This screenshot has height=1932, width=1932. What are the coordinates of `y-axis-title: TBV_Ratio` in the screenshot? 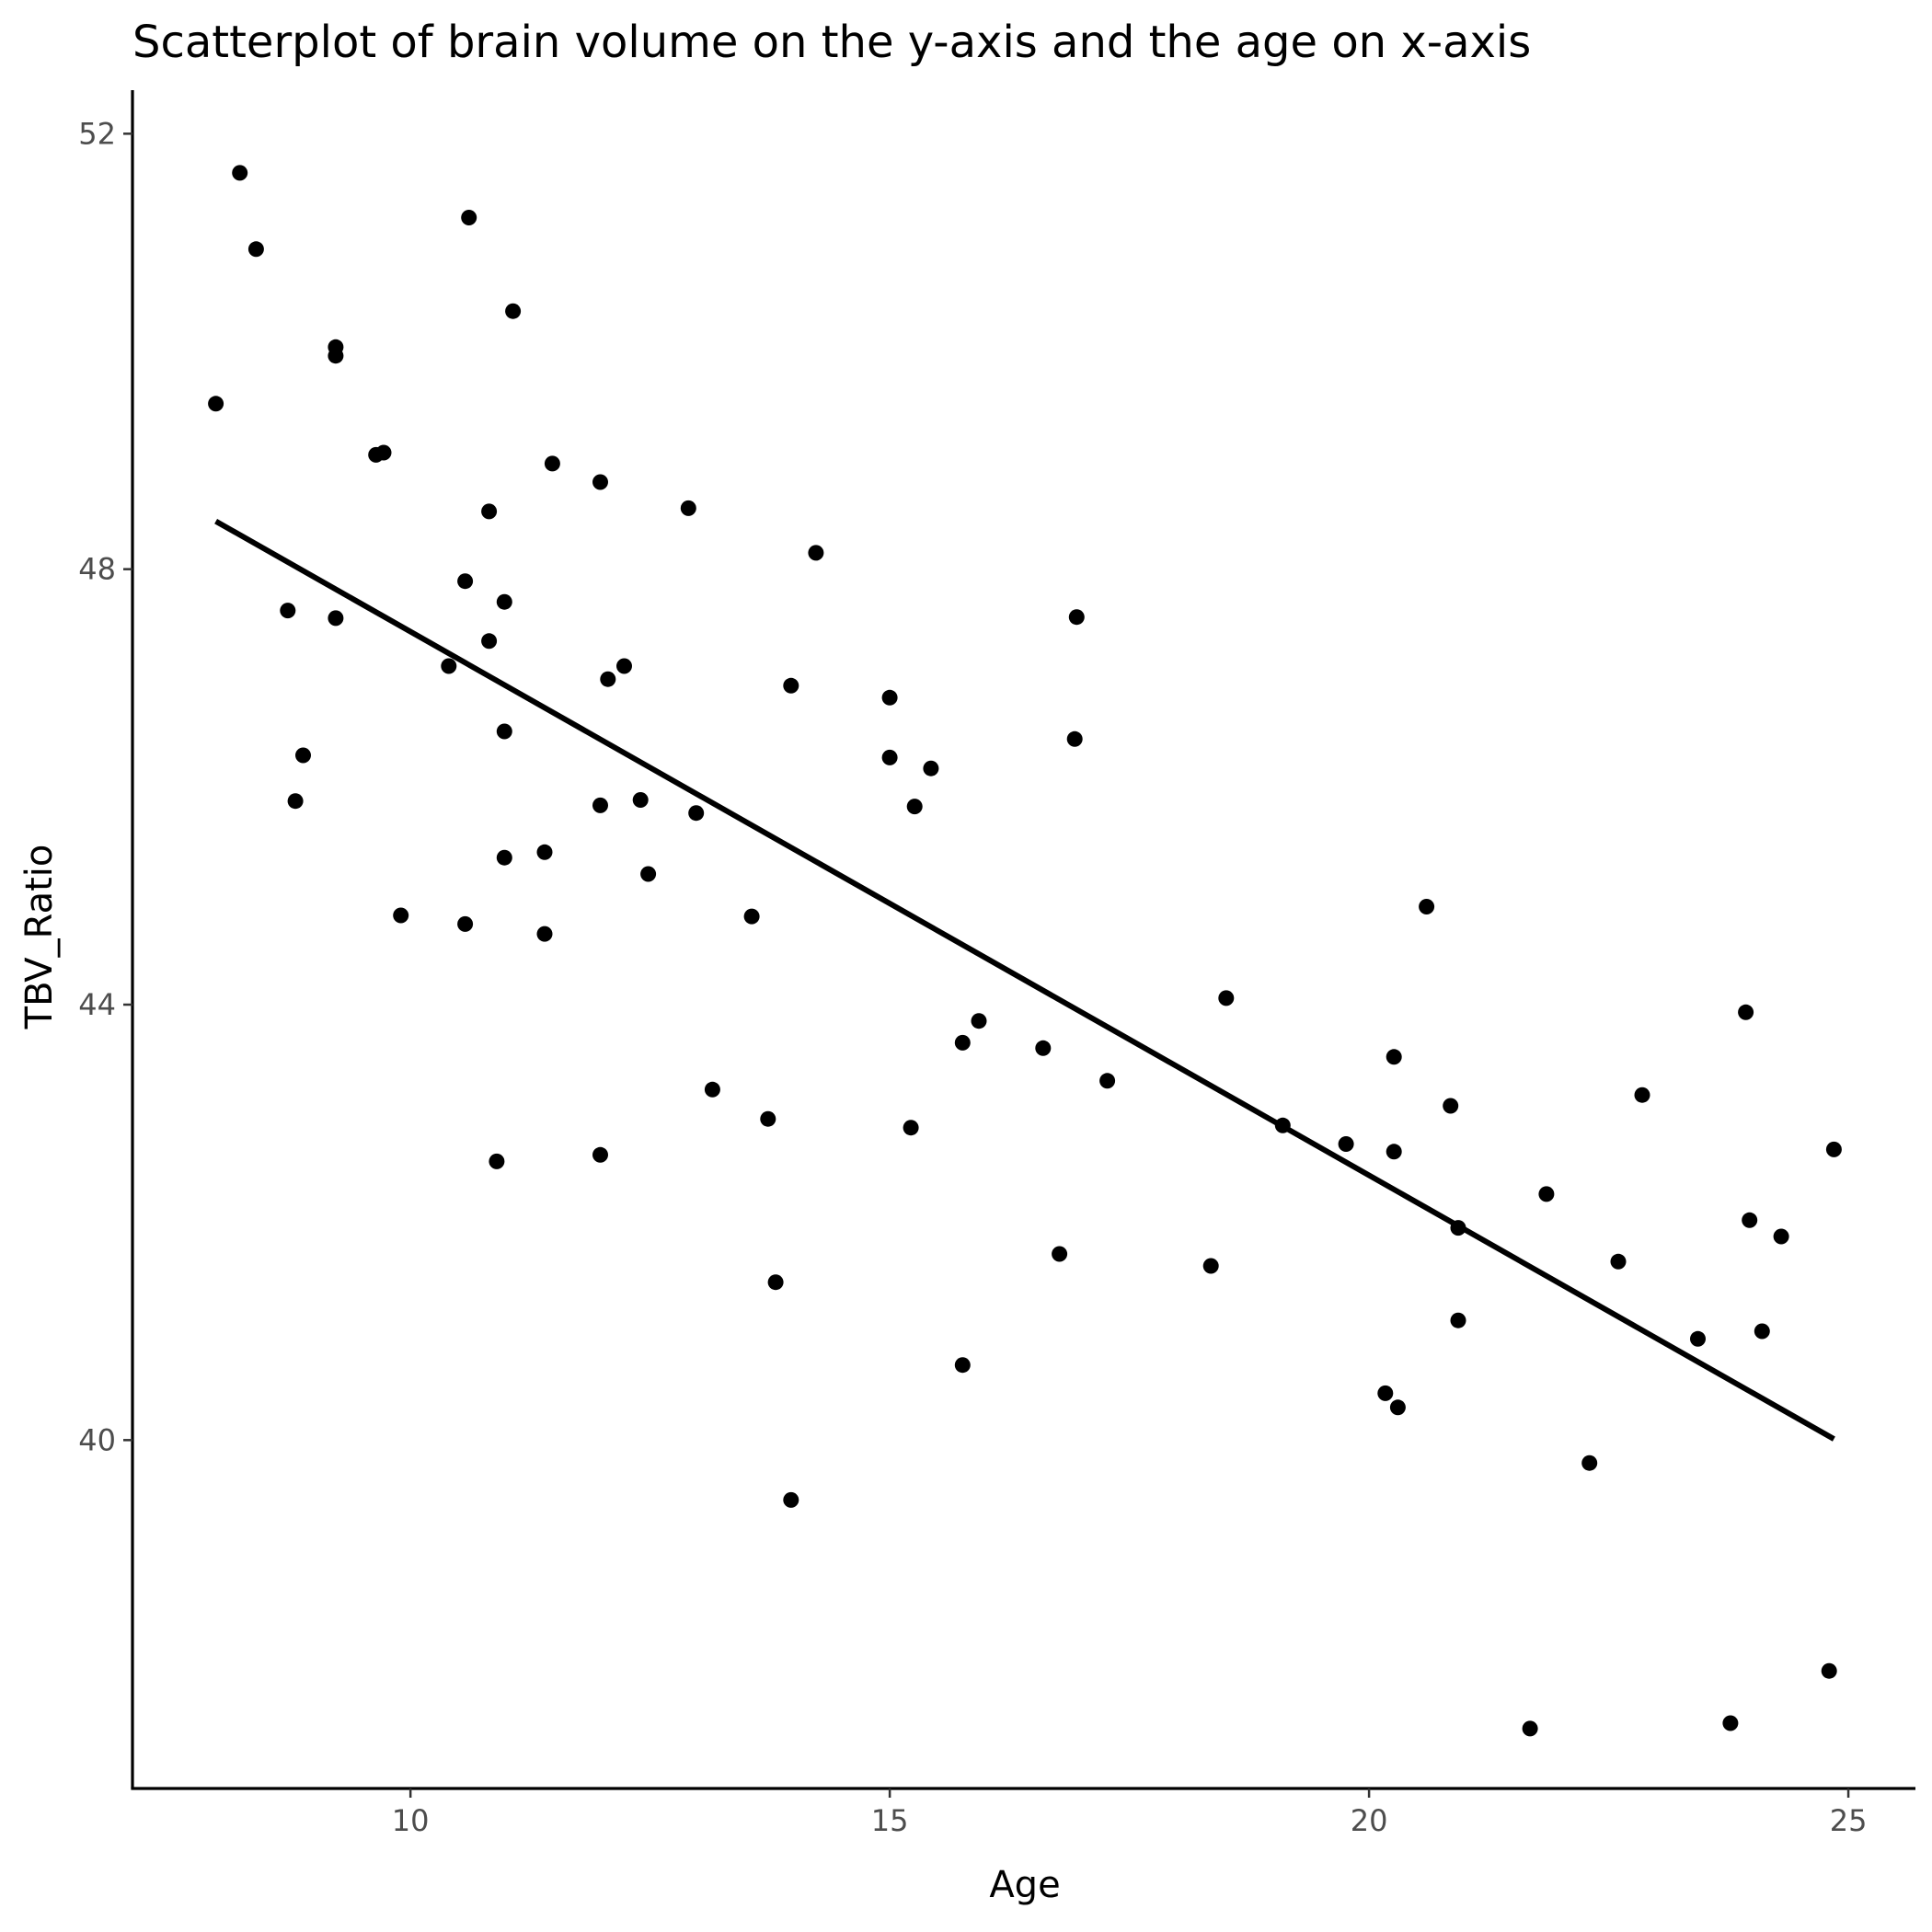 It's located at (39, 937).